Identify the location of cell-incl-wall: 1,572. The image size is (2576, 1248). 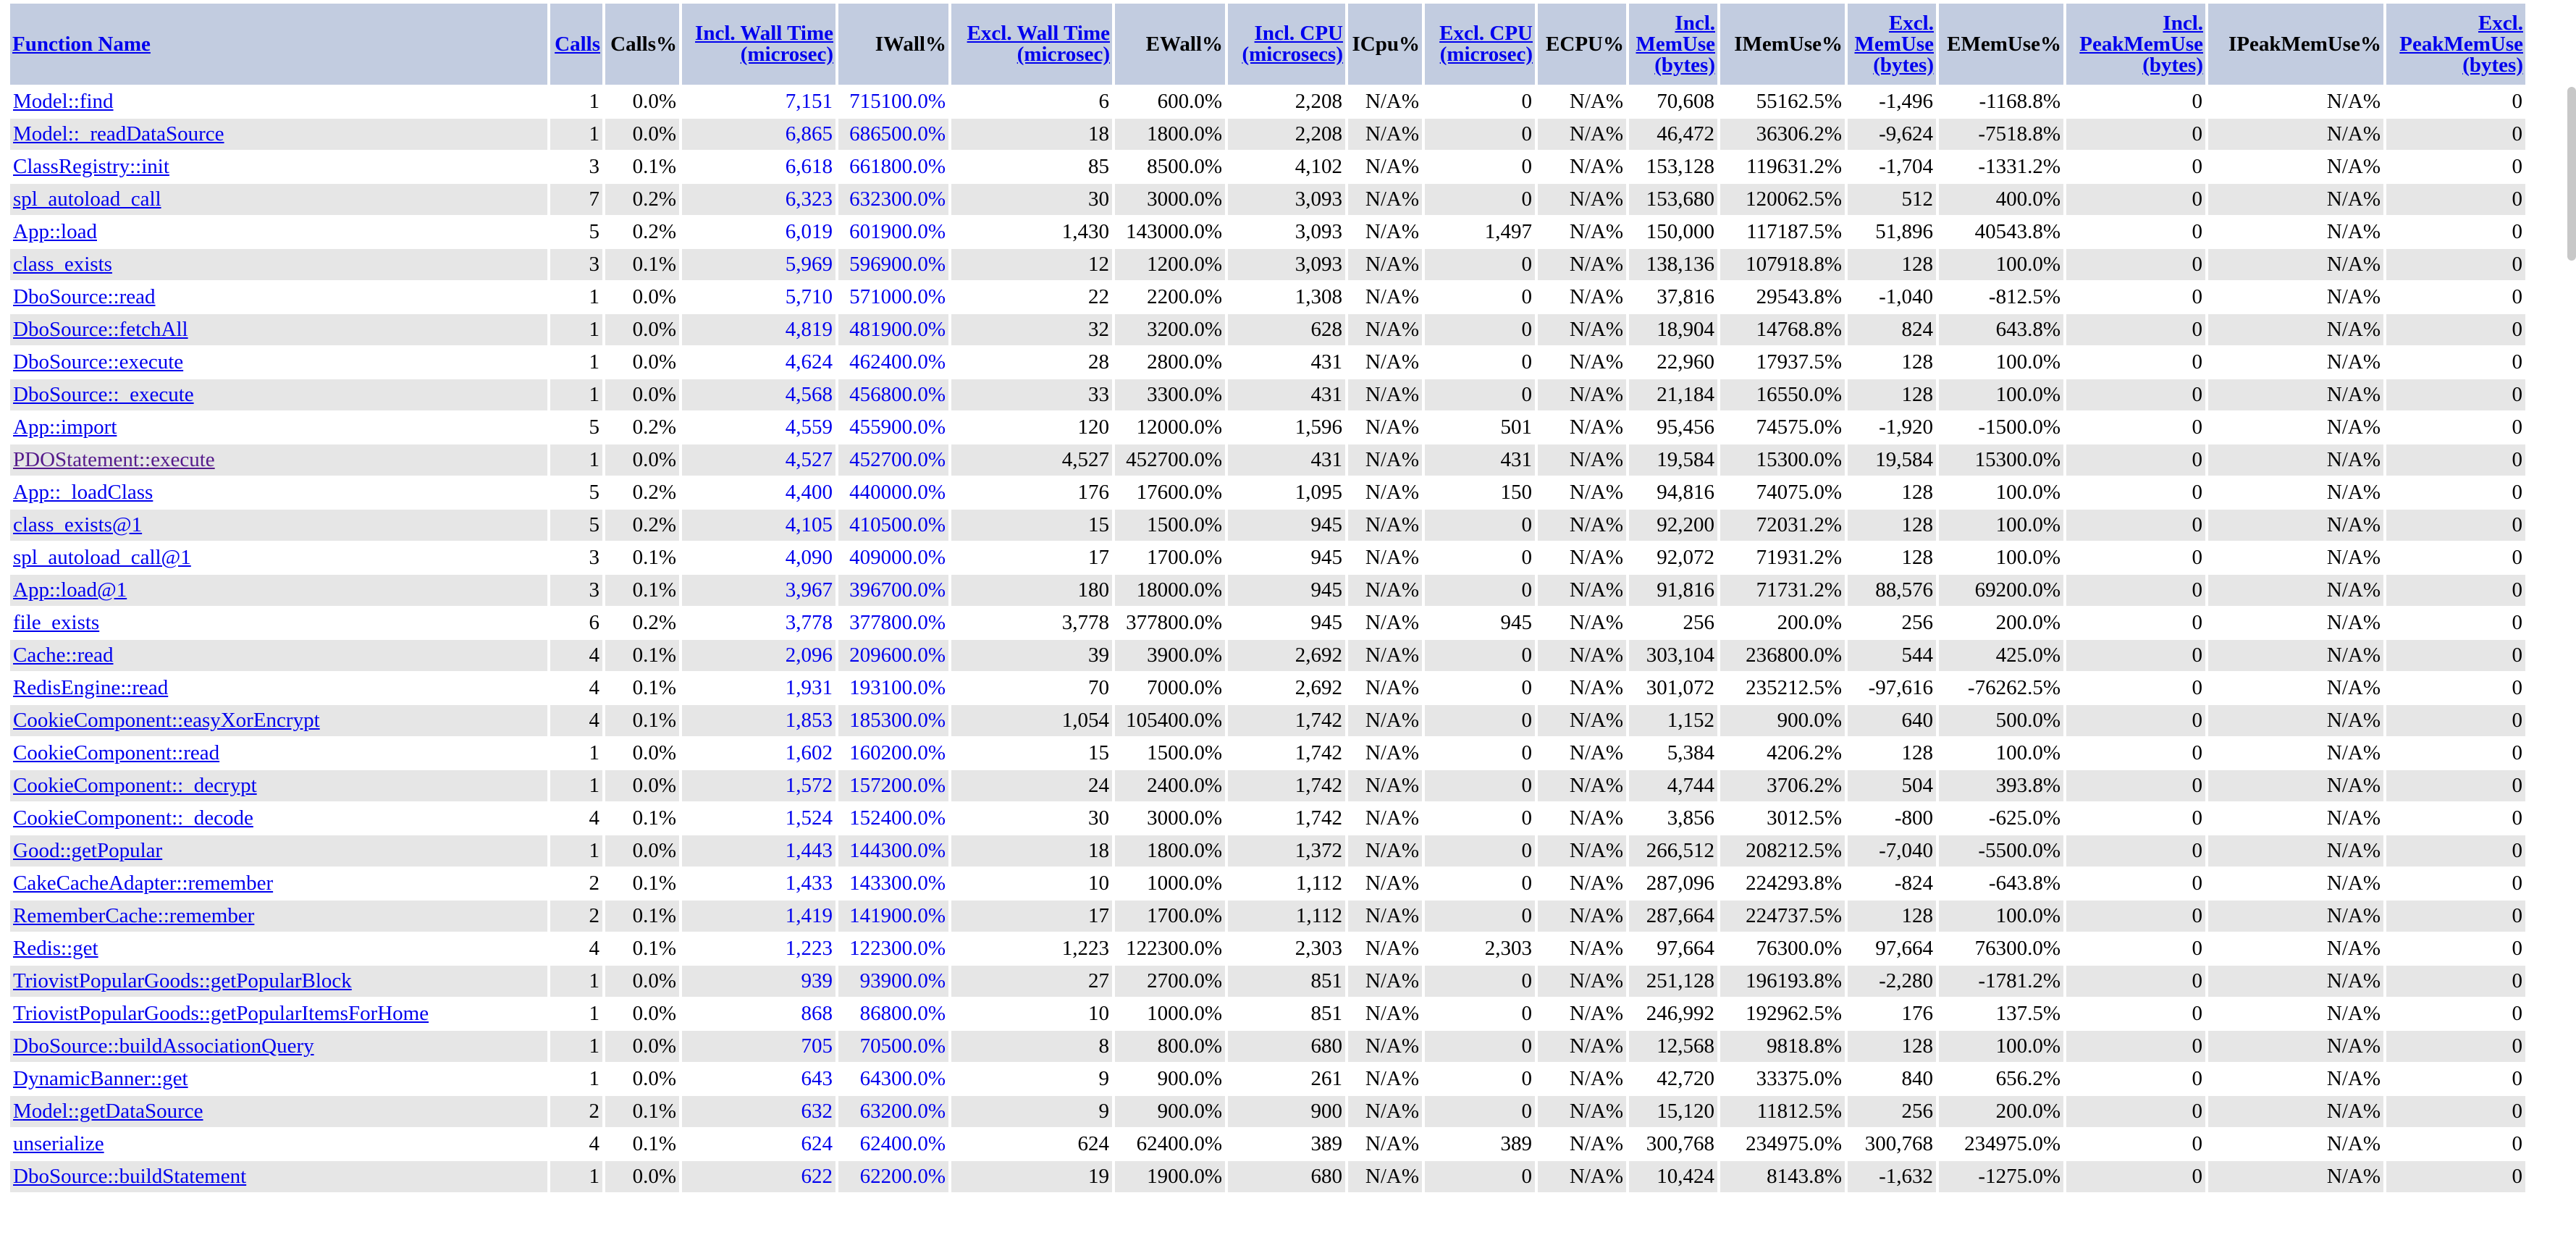
(758, 785).